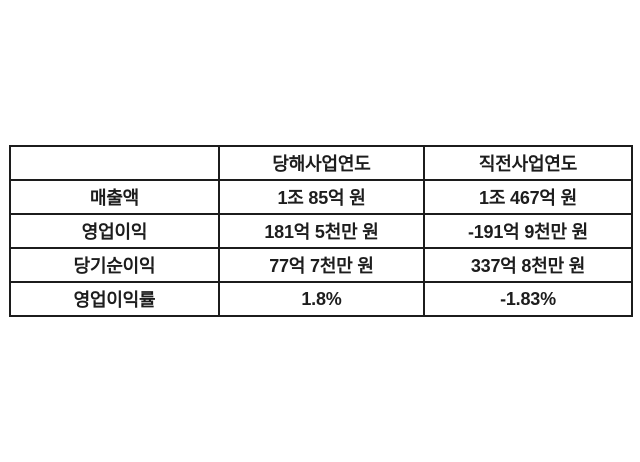 Image resolution: width=640 pixels, height=462 pixels. Describe the element at coordinates (528, 197) in the screenshot. I see `cell-revenue-previous: 1조 467억 원` at that location.